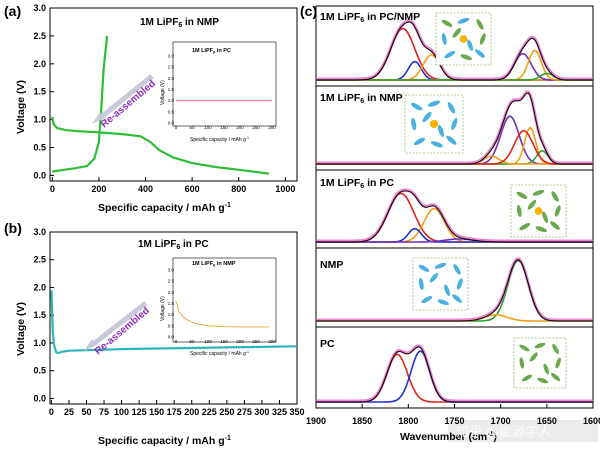  What do you see at coordinates (357, 183) in the screenshot?
I see `panel-c-label-pc-salt: 1M LiPF6 in PC` at bounding box center [357, 183].